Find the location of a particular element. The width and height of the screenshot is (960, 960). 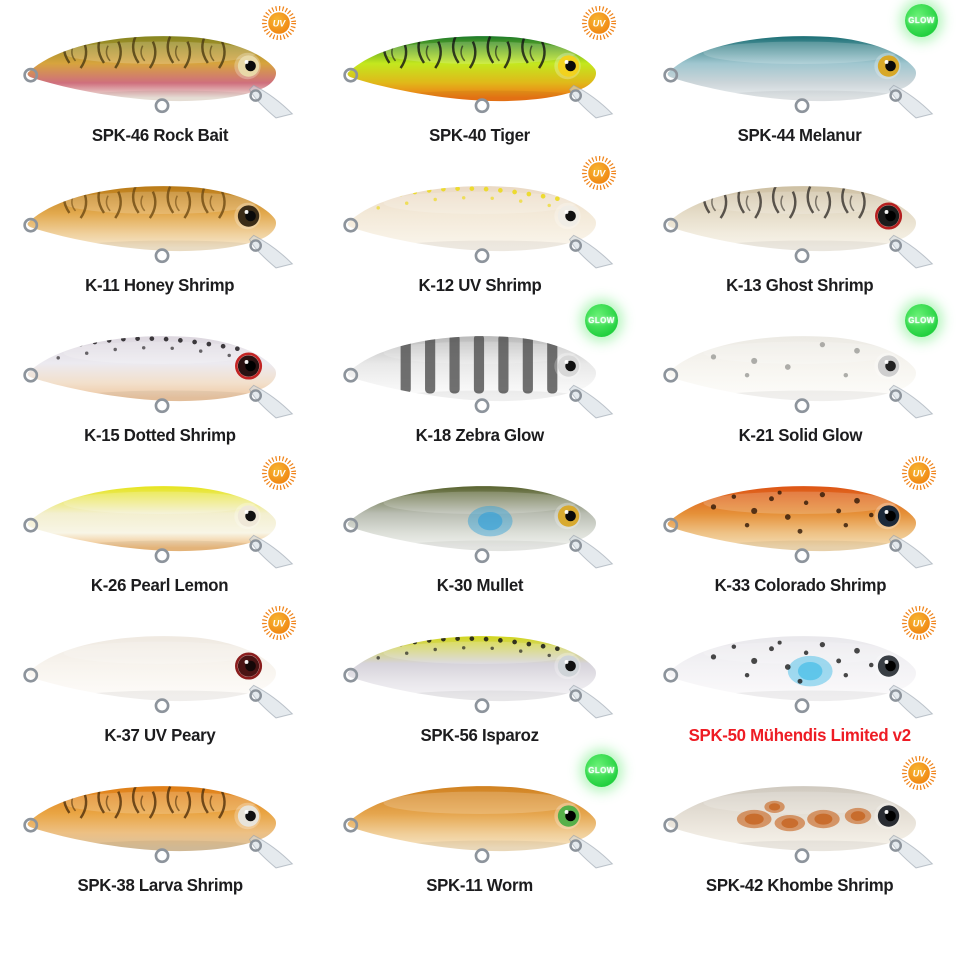

lure-card: GLOW SPK-11 Worm is located at coordinates (480, 833).